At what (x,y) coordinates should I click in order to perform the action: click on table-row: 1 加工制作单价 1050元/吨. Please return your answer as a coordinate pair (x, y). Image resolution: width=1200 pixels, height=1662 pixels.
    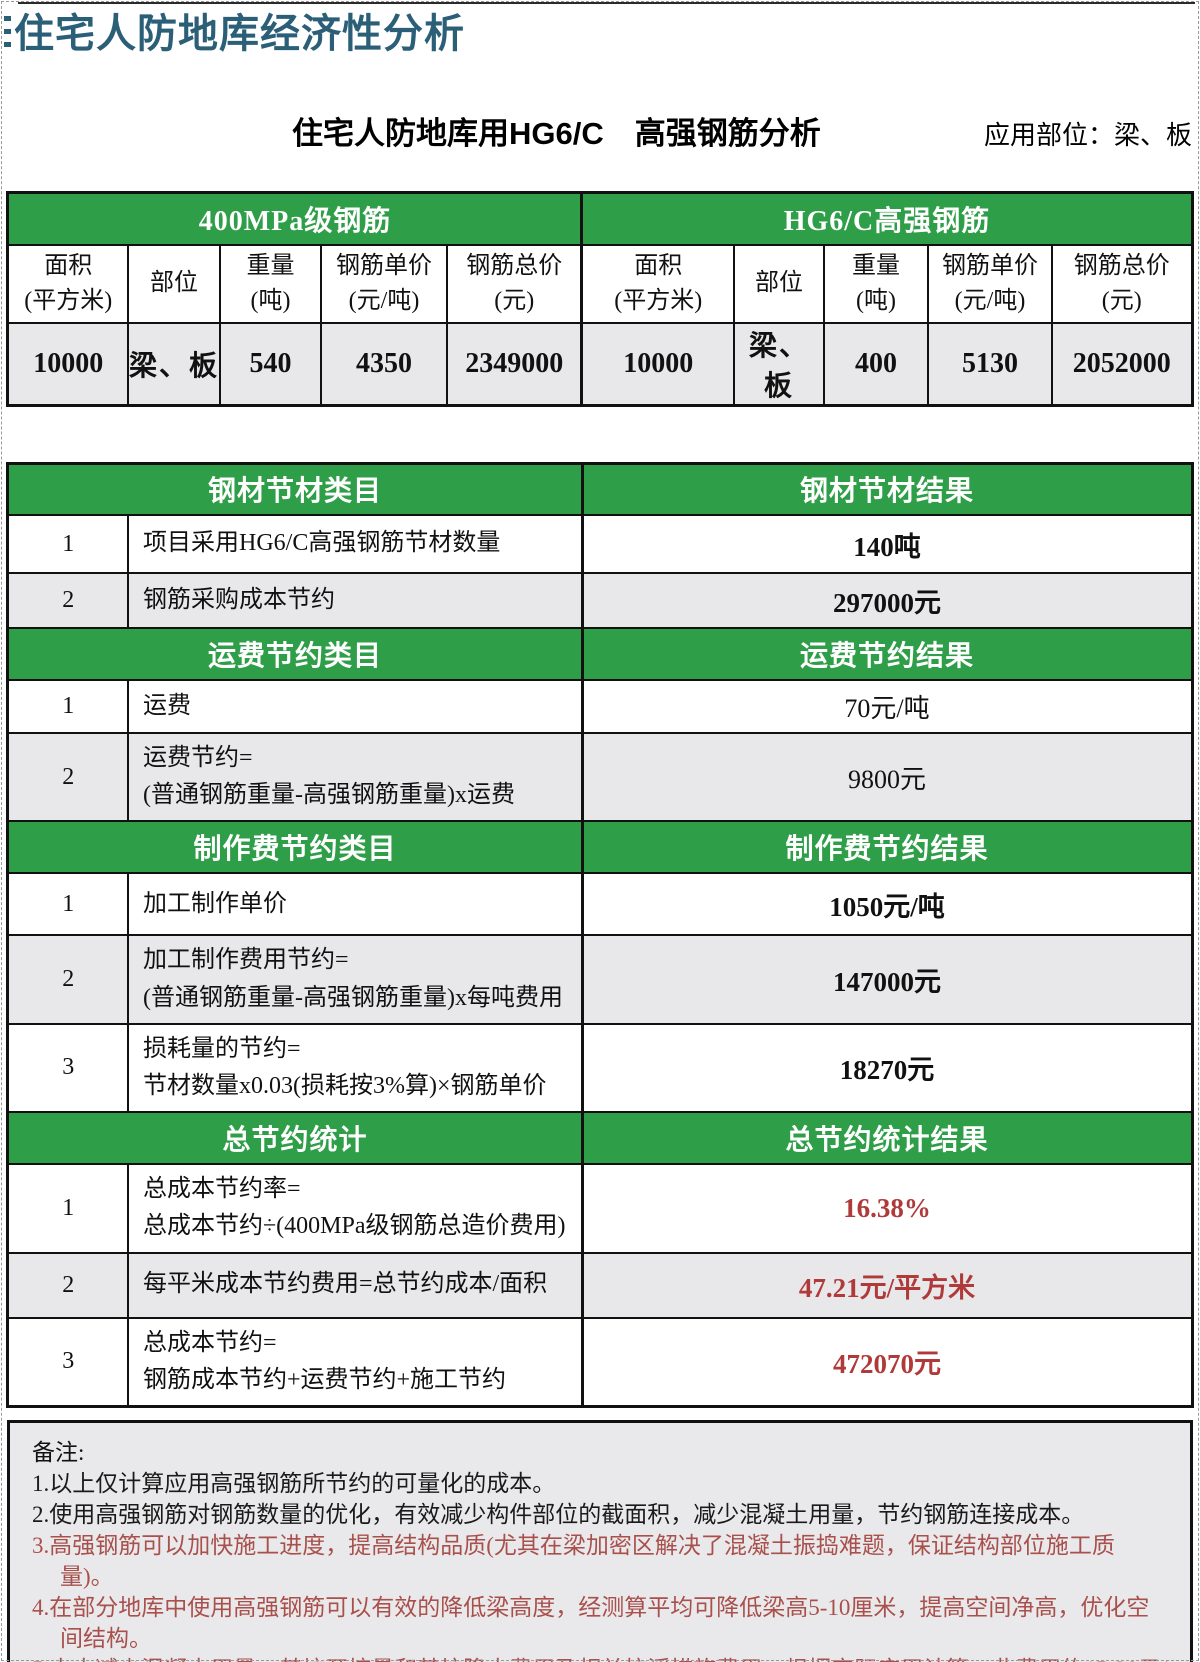
    Looking at the image, I should click on (599, 904).